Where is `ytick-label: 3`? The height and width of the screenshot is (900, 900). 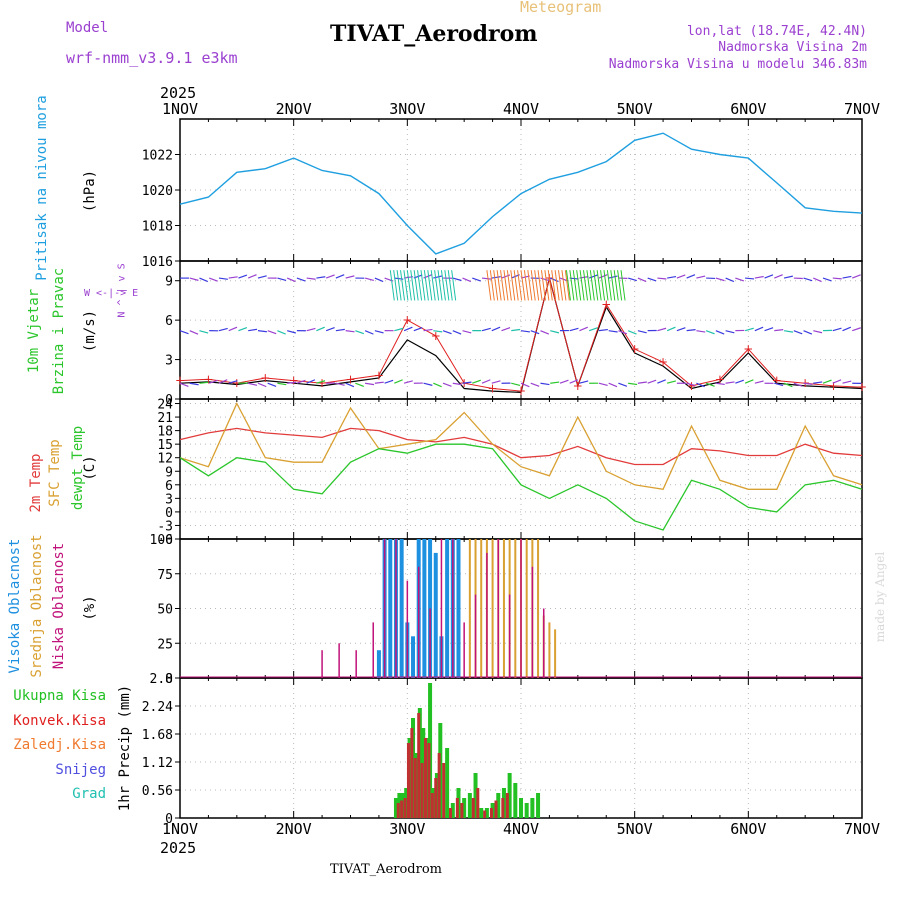 ytick-label: 3 is located at coordinates (169, 361).